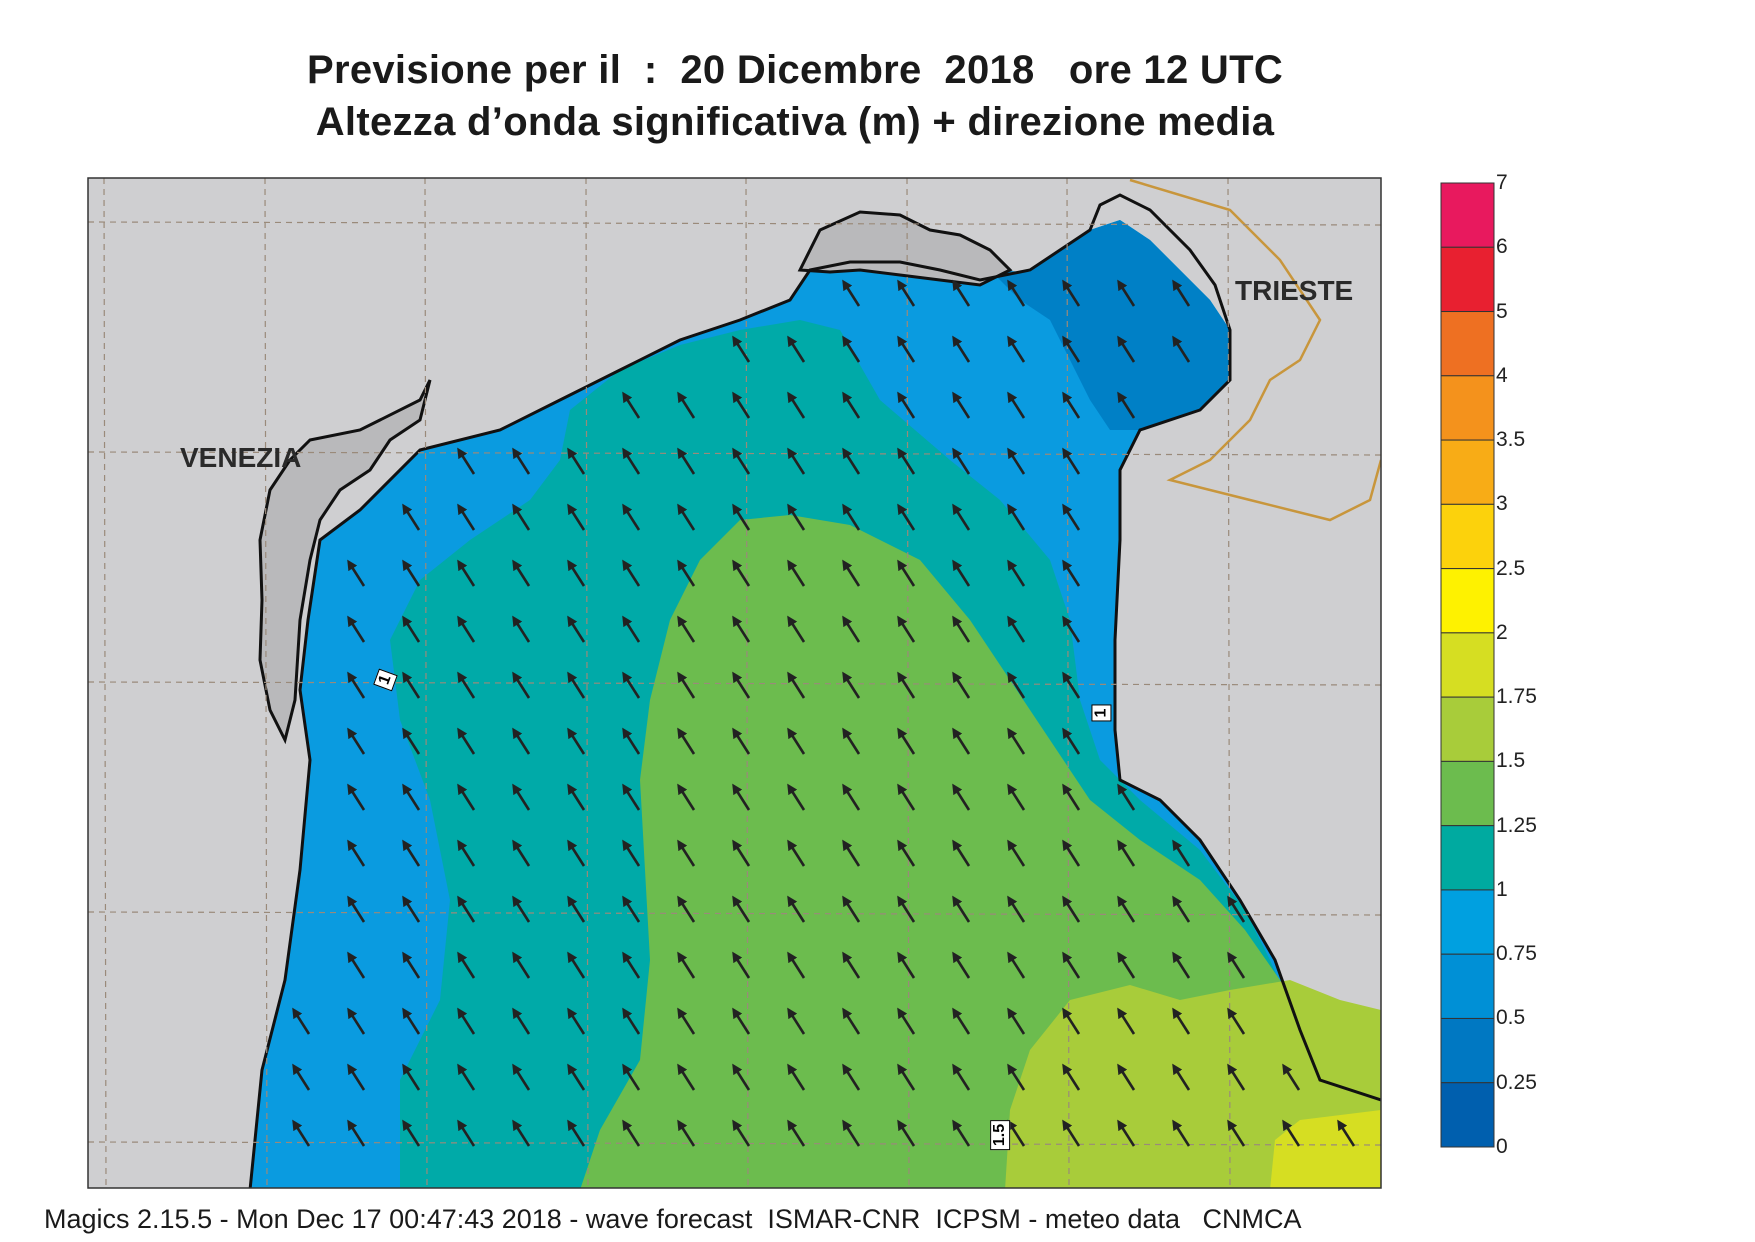  I want to click on contour-label: 1.5, so click(1000, 1135).